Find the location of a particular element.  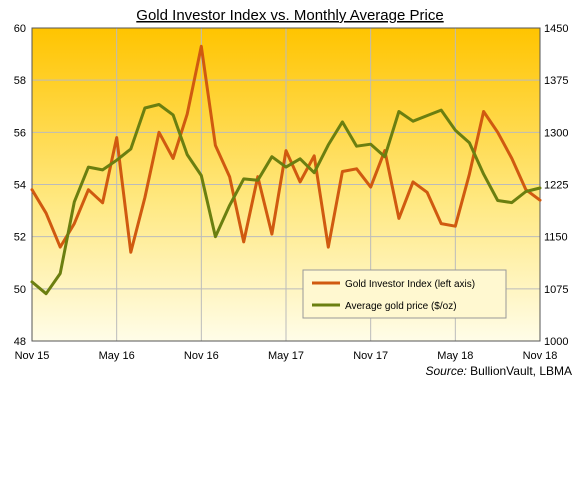

legend-label-gold-investor-index: Gold Investor Index (left axis) is located at coordinates (410, 284).